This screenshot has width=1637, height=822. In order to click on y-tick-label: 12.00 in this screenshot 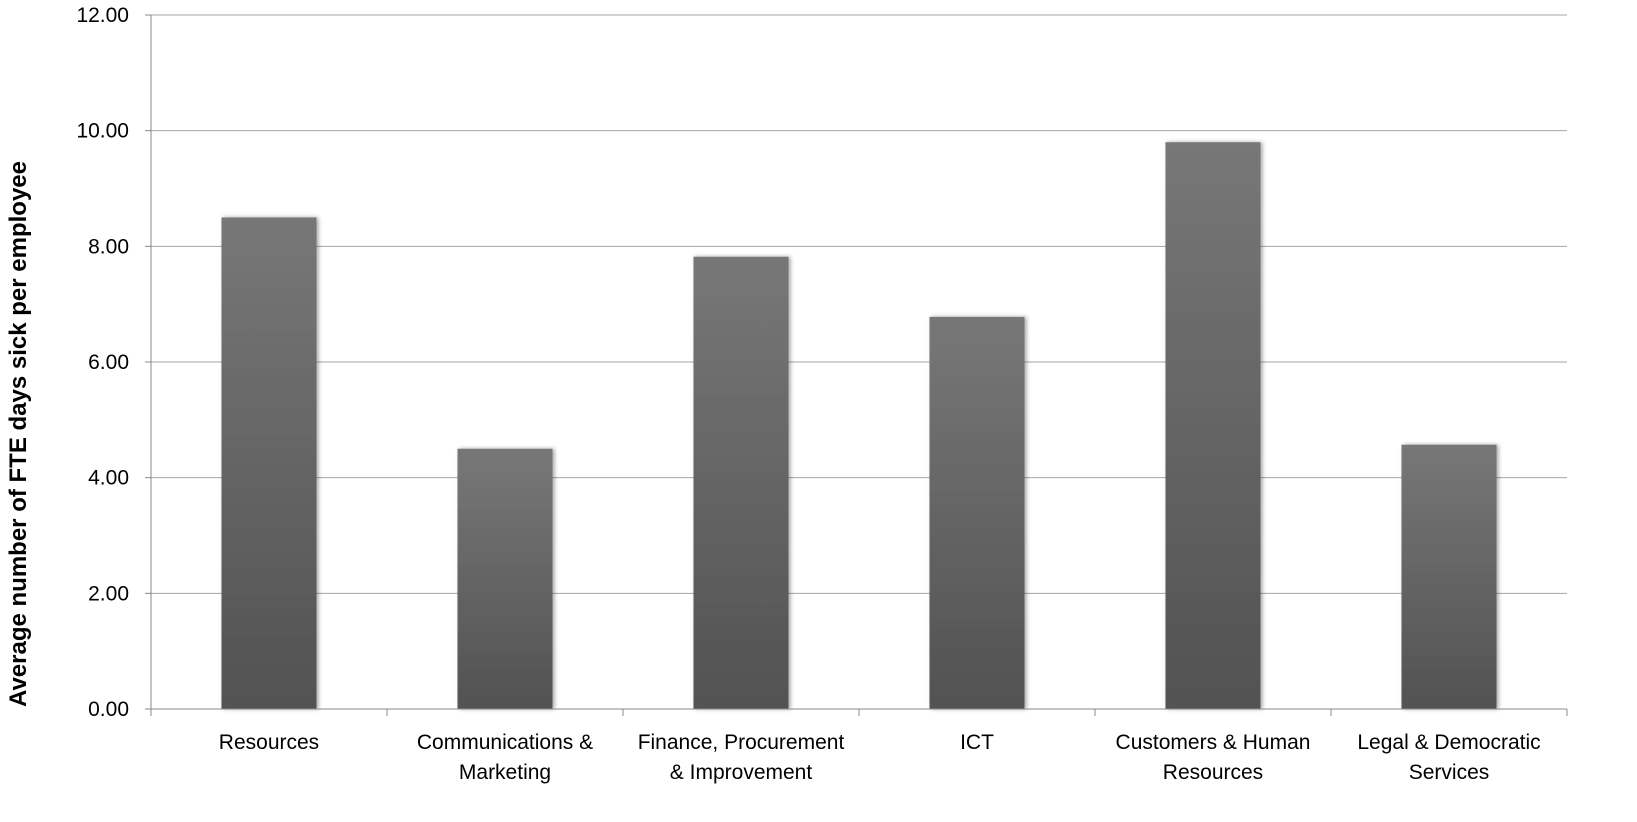, I will do `click(102, 15)`.